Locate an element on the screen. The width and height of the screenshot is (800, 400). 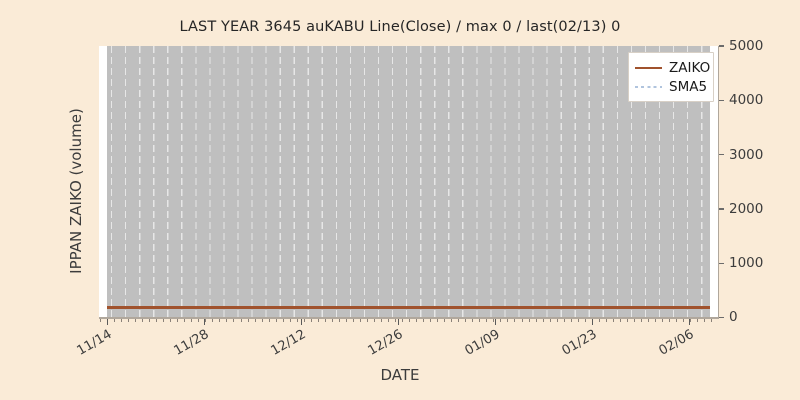
y-axis-label: IPPAN ZAIKO (volume) is located at coordinates (76, 191).